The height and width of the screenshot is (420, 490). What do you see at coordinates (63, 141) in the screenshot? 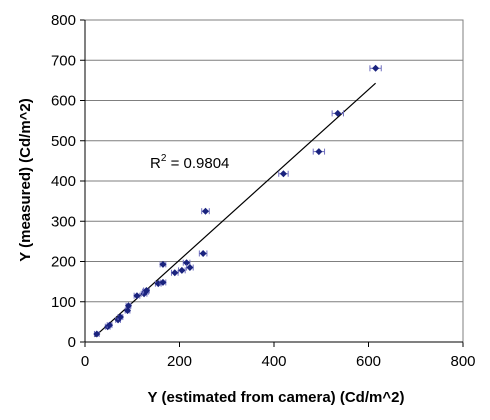
I see `y-tick-label-500: 500` at bounding box center [63, 141].